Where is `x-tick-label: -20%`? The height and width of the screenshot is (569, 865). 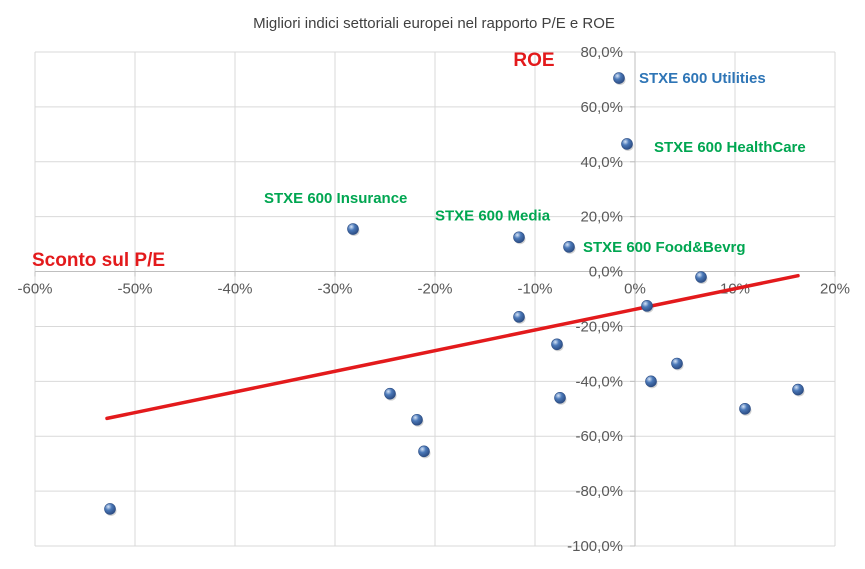 x-tick-label: -20% is located at coordinates (434, 289).